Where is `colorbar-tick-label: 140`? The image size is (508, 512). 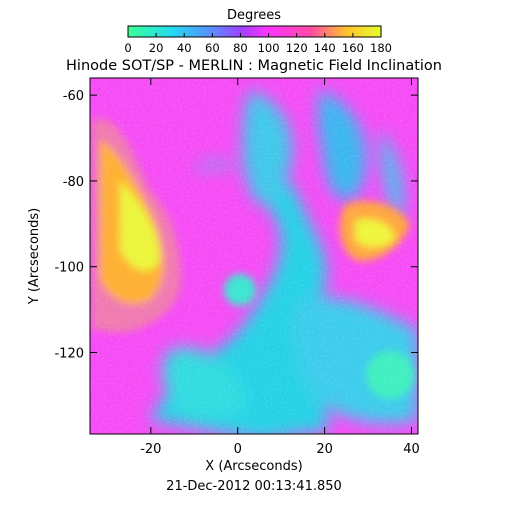
colorbar-tick-label: 140 is located at coordinates (325, 48).